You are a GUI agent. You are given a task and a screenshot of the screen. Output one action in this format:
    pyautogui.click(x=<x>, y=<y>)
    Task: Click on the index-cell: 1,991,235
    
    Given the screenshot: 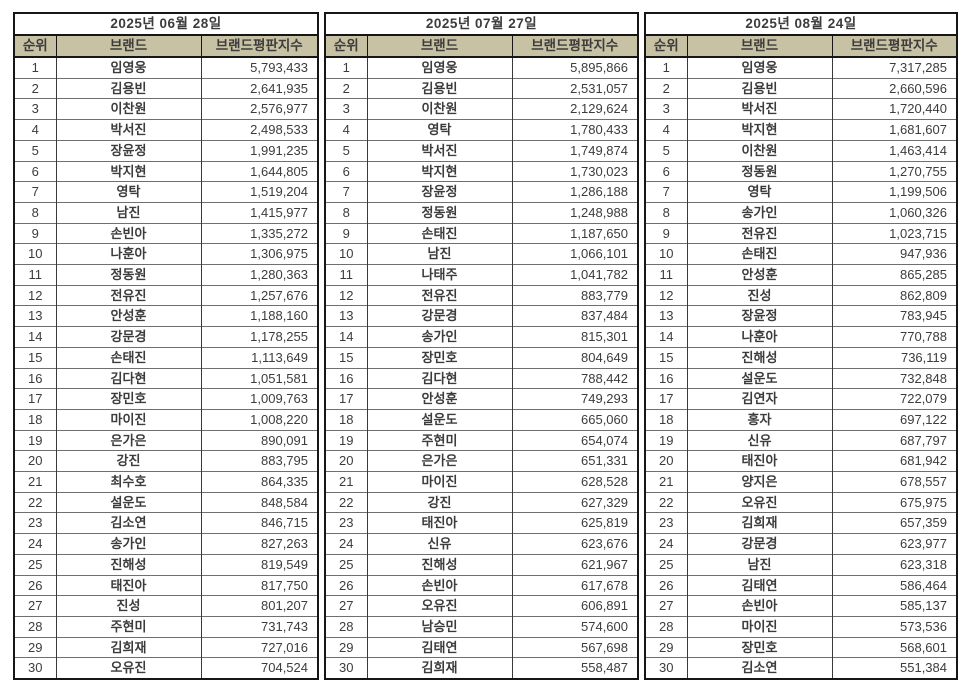 What is the action you would take?
    pyautogui.click(x=259, y=150)
    